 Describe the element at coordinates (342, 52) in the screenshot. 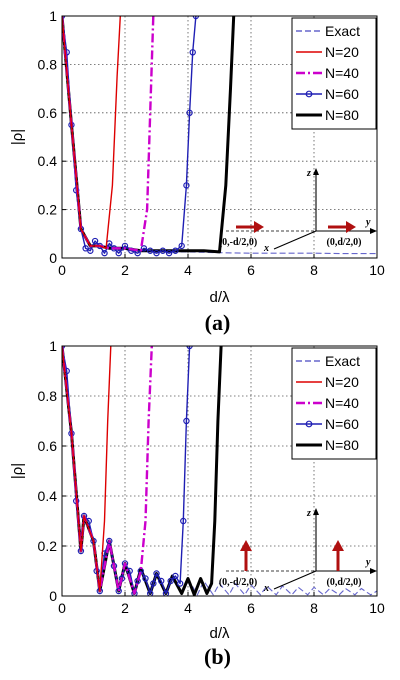

I see `legend-label: N=20` at that location.